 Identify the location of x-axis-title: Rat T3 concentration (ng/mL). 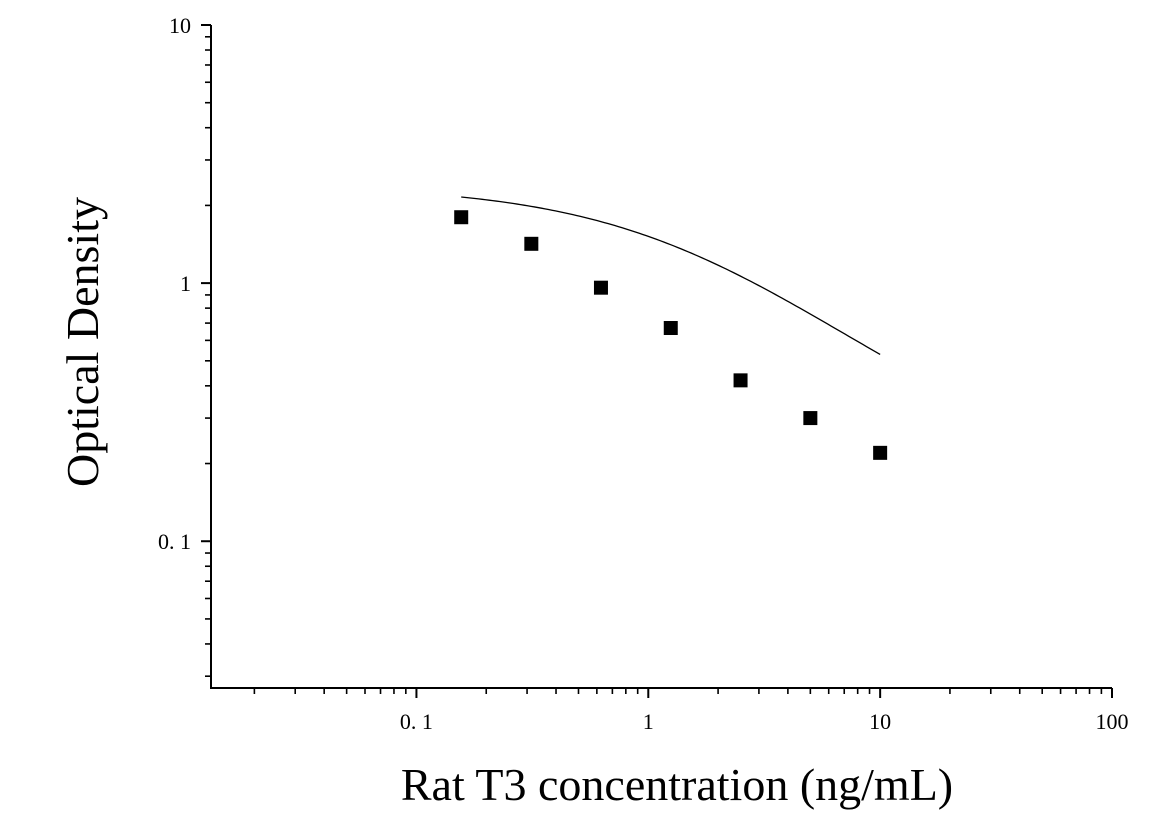
(677, 784).